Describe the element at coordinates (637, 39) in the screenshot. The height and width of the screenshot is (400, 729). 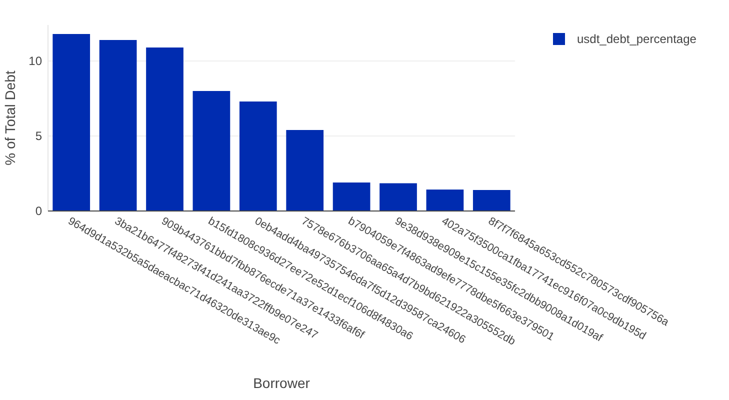
I see `legend-label: usdt_debt_percentage` at that location.